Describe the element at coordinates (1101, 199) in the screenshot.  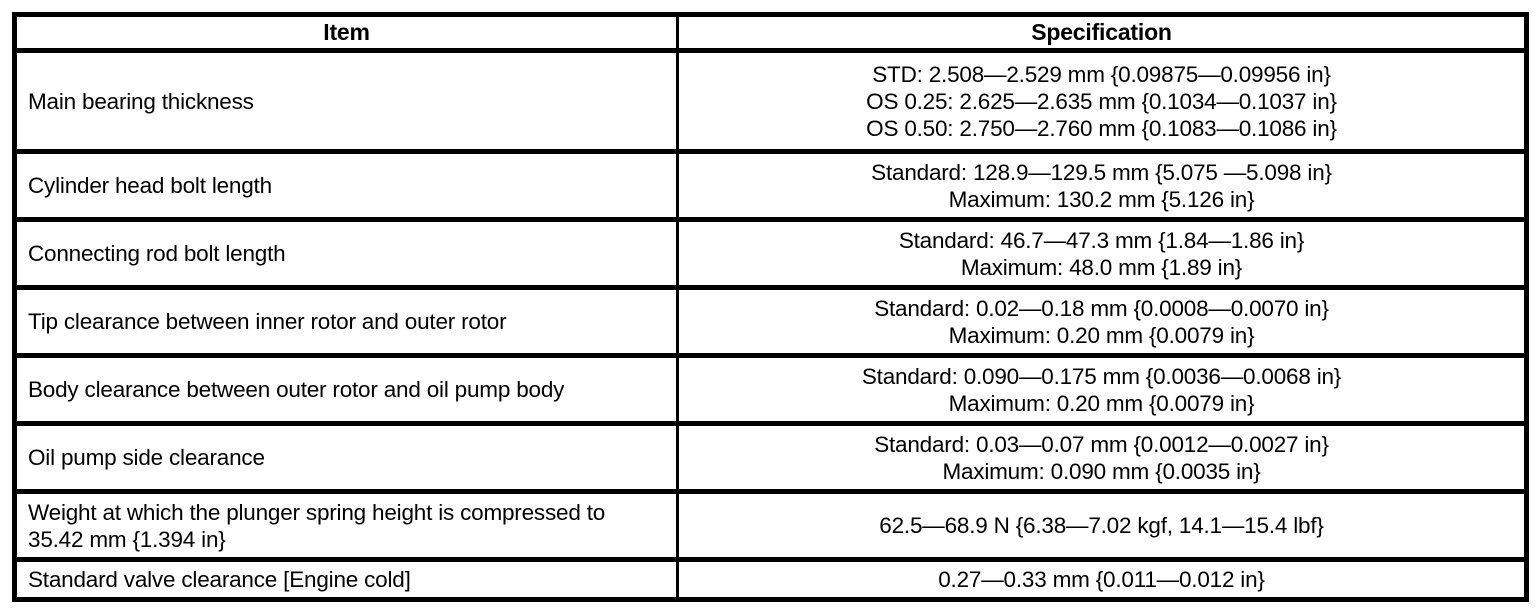
I see `spec-line: Maximum: 130.2 mm {5.126 in}` at that location.